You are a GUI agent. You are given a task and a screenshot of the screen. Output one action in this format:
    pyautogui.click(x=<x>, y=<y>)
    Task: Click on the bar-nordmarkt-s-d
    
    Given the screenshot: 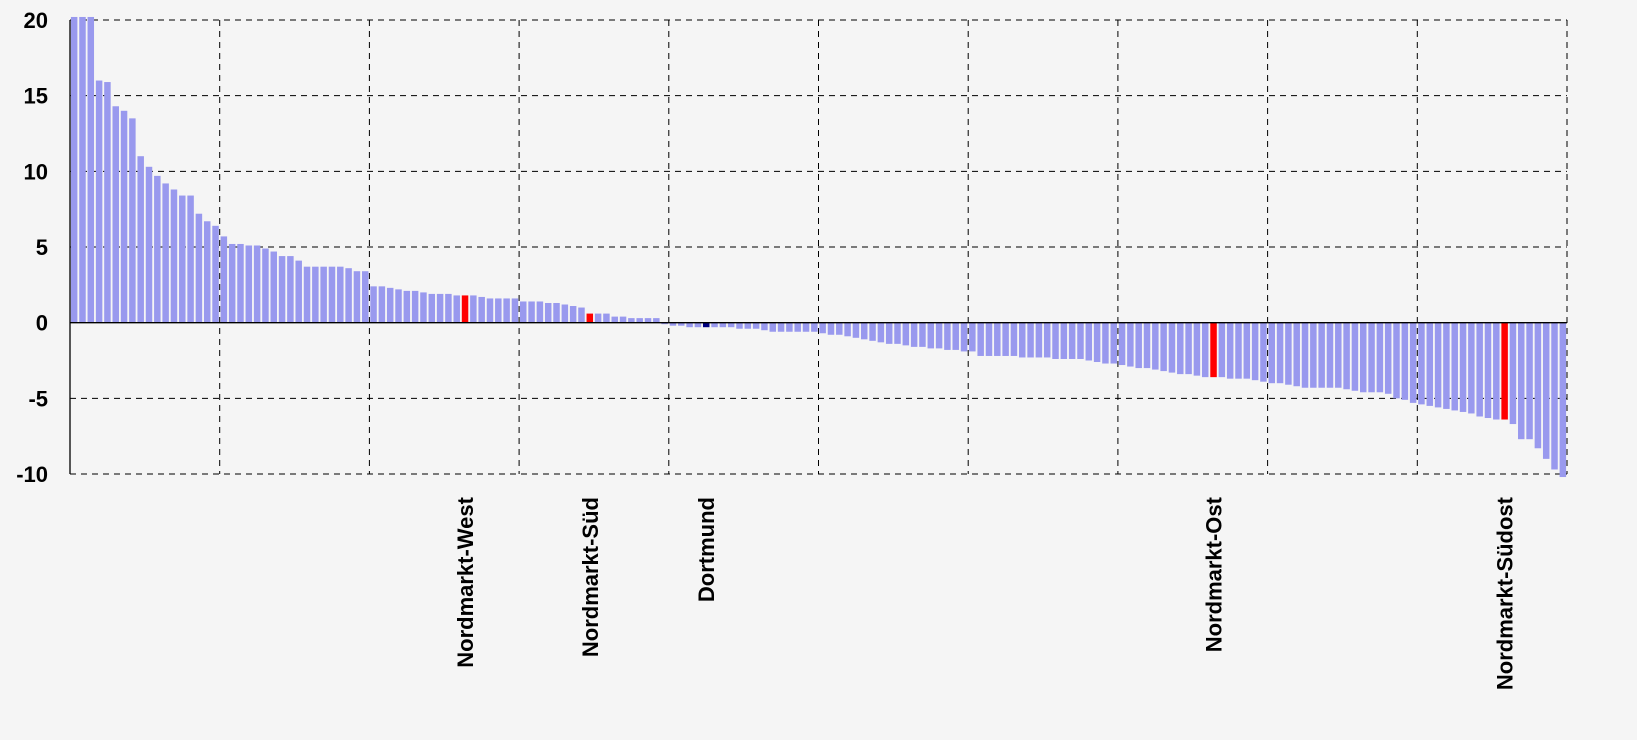 What is the action you would take?
    pyautogui.click(x=590, y=318)
    